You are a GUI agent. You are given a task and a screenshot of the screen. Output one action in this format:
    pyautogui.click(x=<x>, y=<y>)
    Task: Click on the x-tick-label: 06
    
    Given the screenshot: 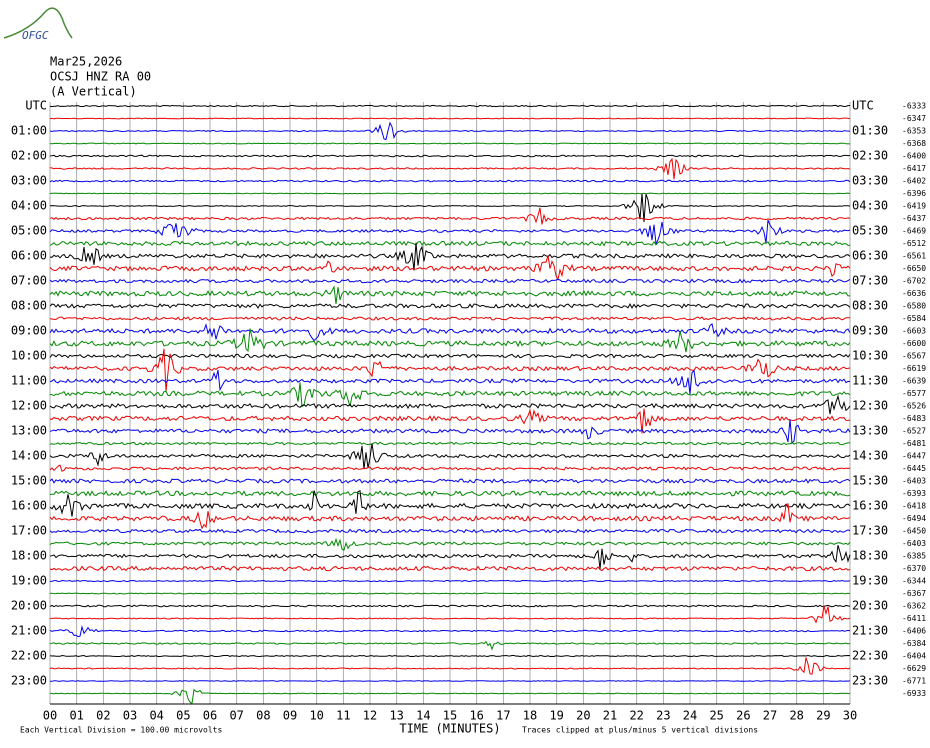 What is the action you would take?
    pyautogui.click(x=210, y=716)
    